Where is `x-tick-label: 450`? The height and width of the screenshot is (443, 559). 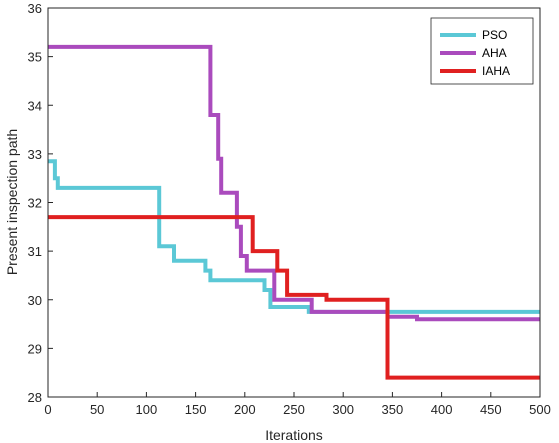
x-tick-label: 450 is located at coordinates (491, 409).